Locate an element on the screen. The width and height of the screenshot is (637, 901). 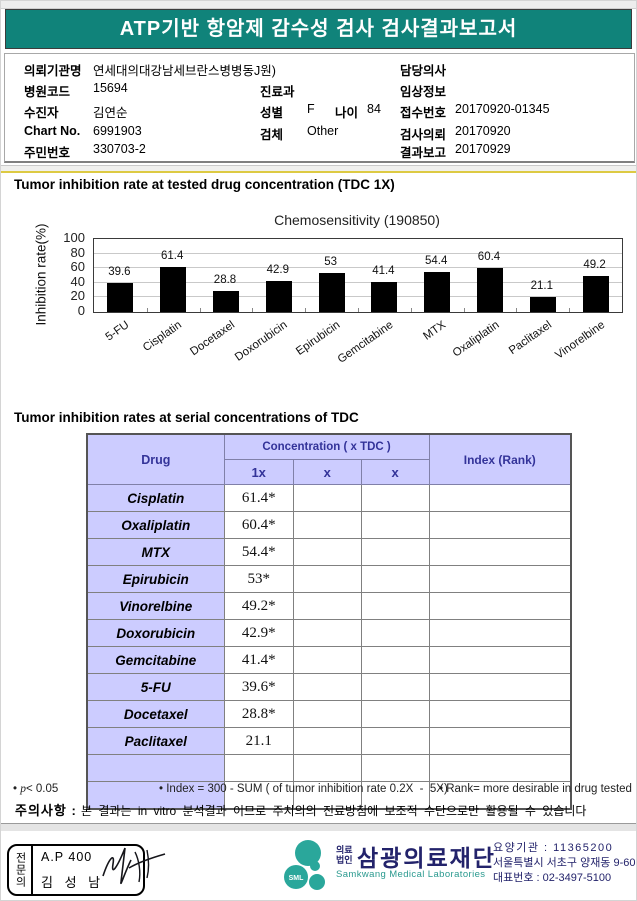
conc-1x-cell is located at coordinates (258, 795).